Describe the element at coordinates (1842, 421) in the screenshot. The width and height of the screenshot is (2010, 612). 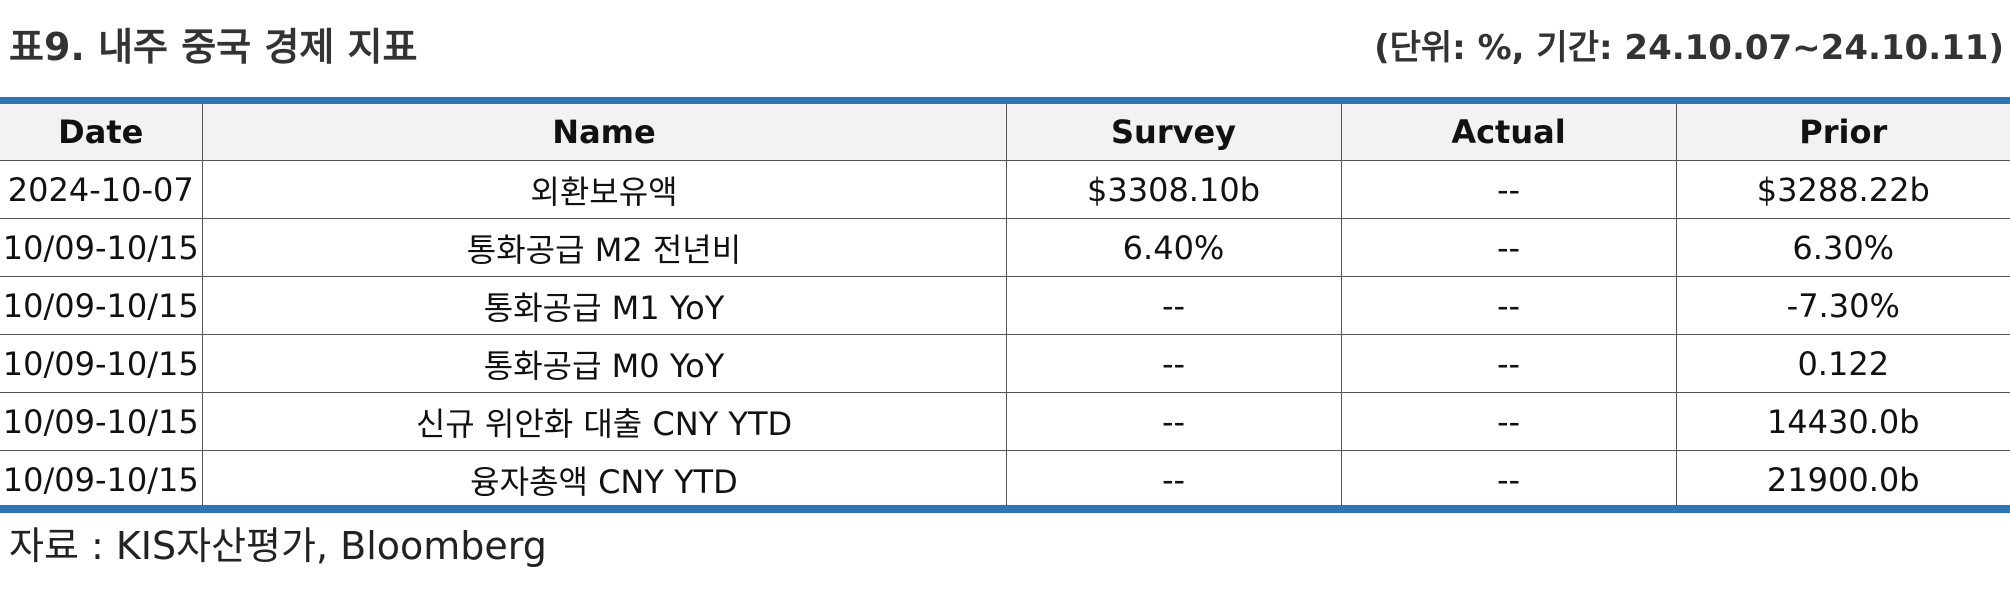
I see `prior-cell: 14430.0b` at that location.